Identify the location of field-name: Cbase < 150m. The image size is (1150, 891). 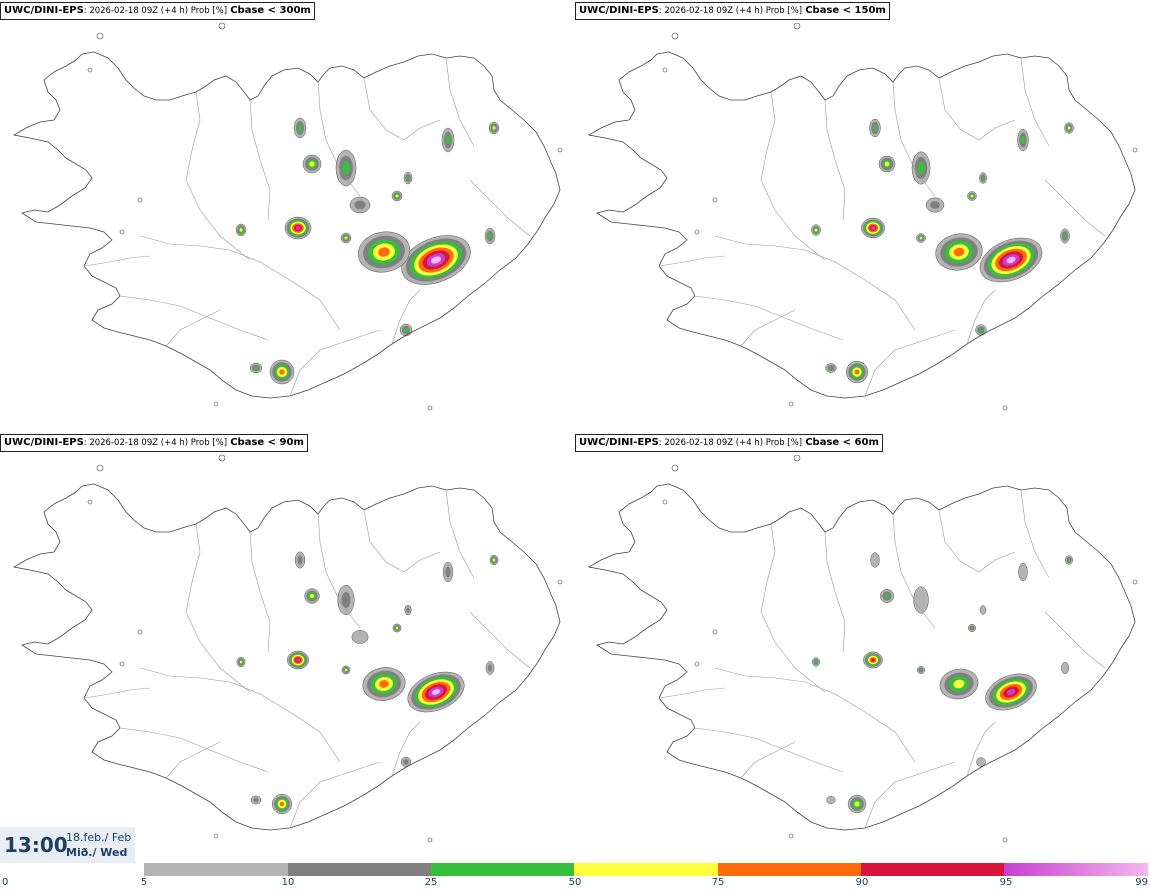
(845, 10).